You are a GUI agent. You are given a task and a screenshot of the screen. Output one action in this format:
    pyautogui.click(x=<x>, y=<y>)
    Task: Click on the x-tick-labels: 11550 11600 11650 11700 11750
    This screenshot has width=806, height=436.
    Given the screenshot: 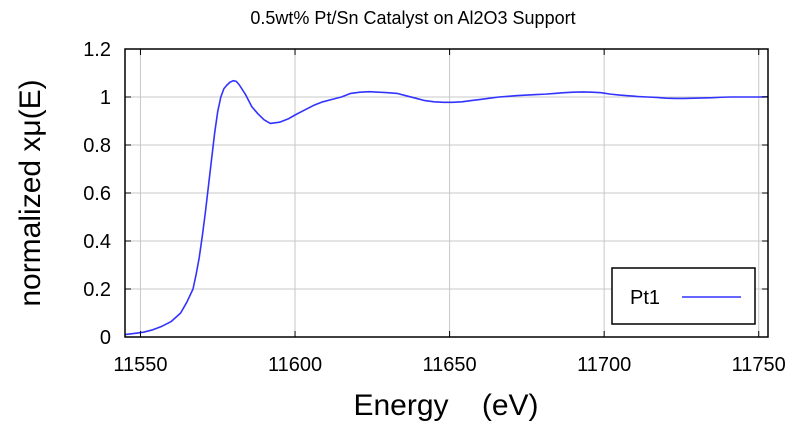 What is the action you would take?
    pyautogui.click(x=449, y=365)
    